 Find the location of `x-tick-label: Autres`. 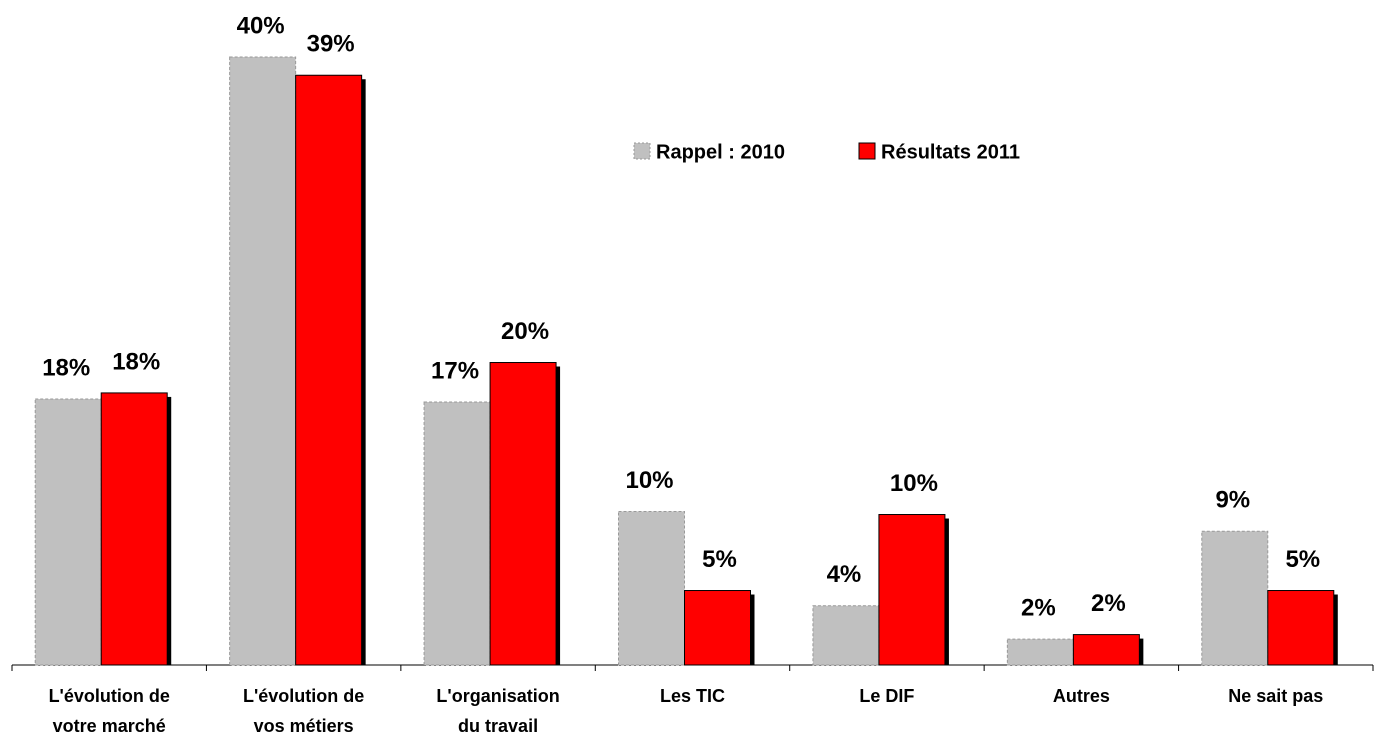

x-tick-label: Autres is located at coordinates (1081, 696).